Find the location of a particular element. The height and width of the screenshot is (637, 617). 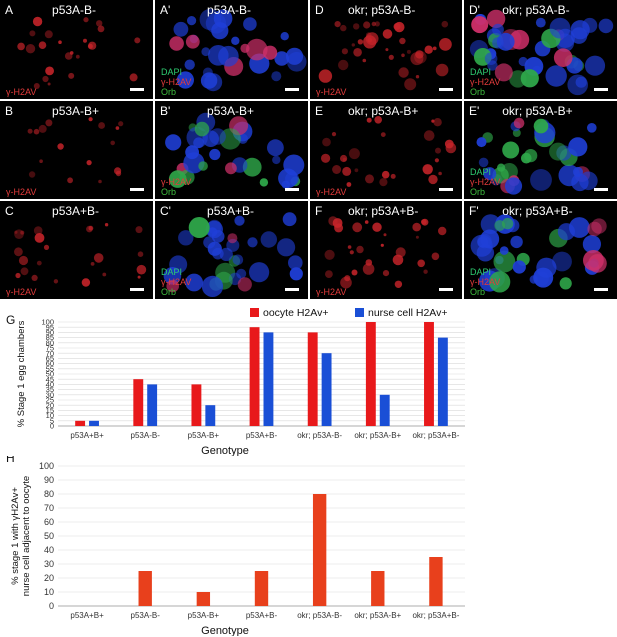

y-tick-label: 0 is located at coordinates (52, 426).